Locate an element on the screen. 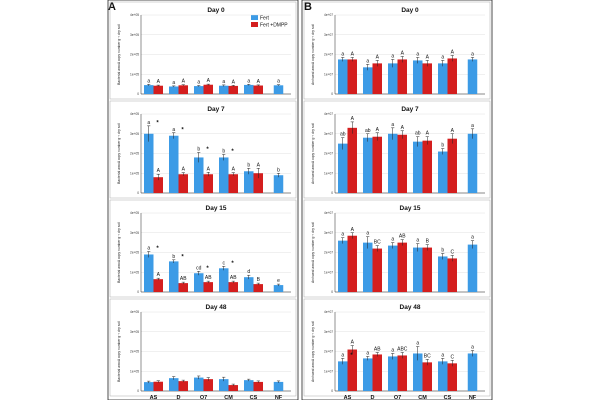  significance-letter: cd is located at coordinates (199, 268).